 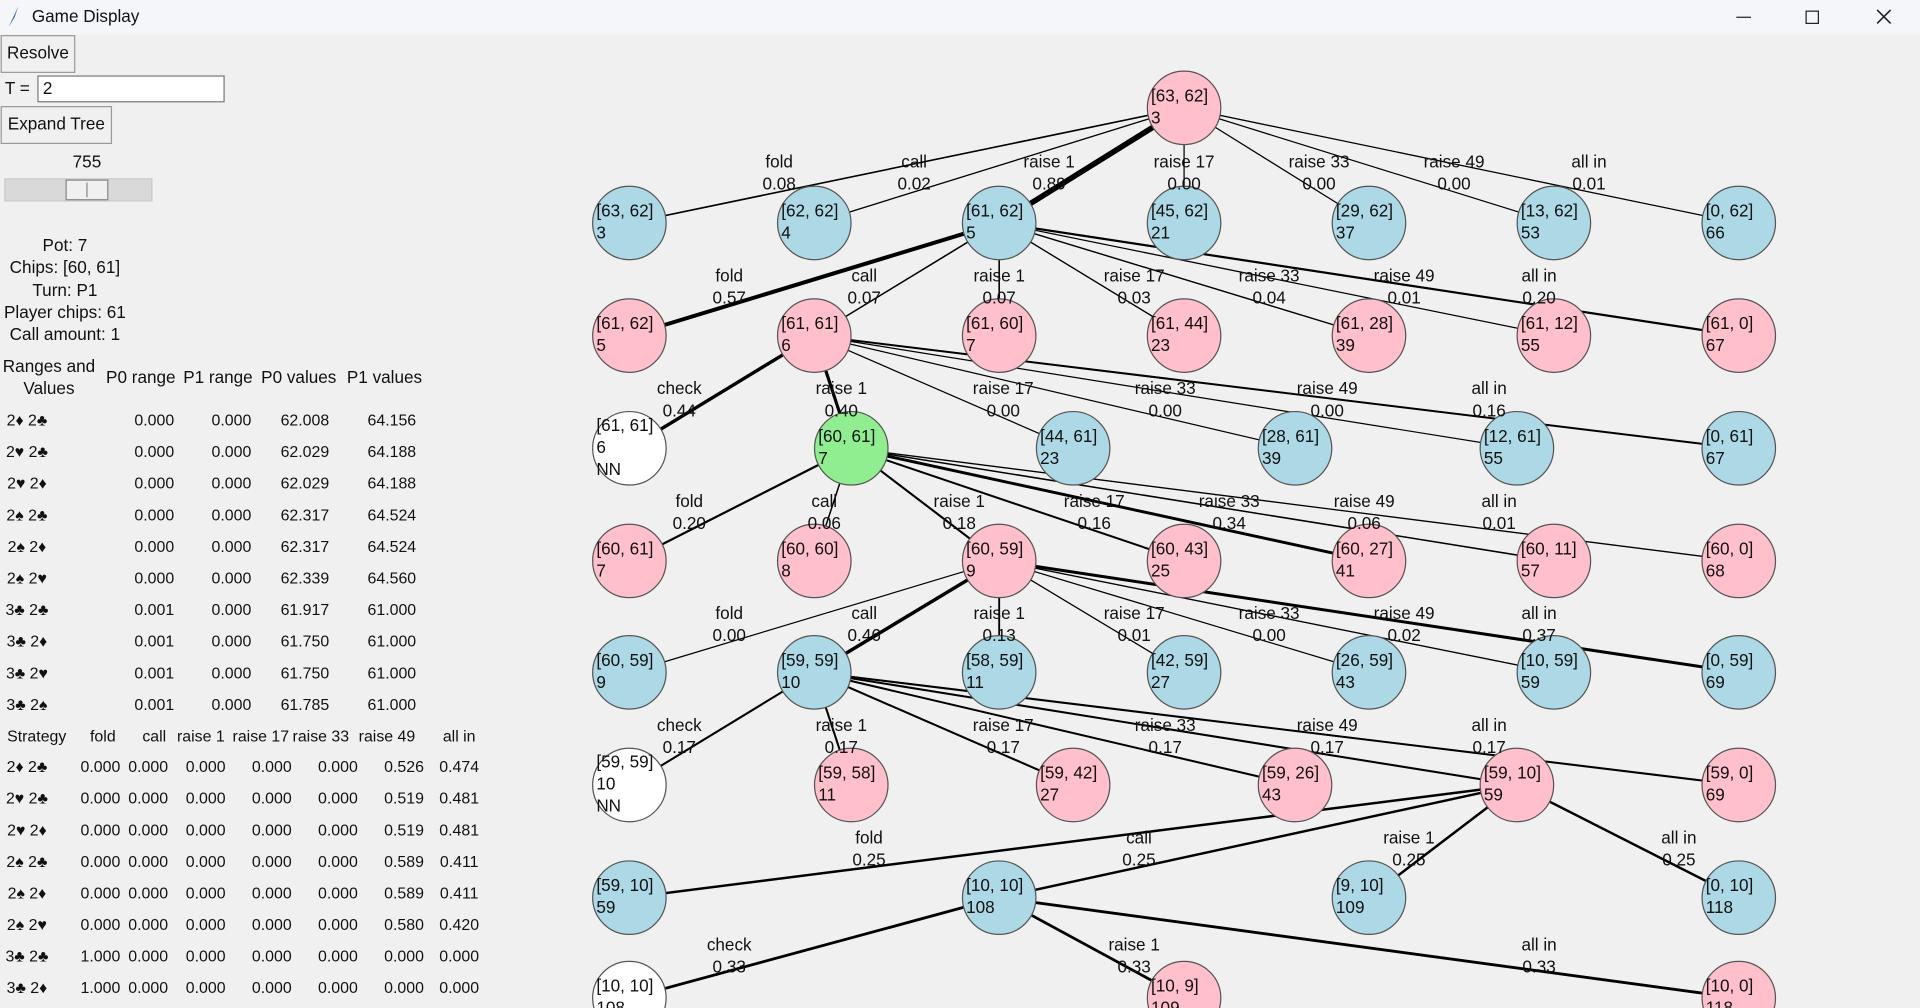 I want to click on button-label: Expand Tree, so click(x=56, y=124).